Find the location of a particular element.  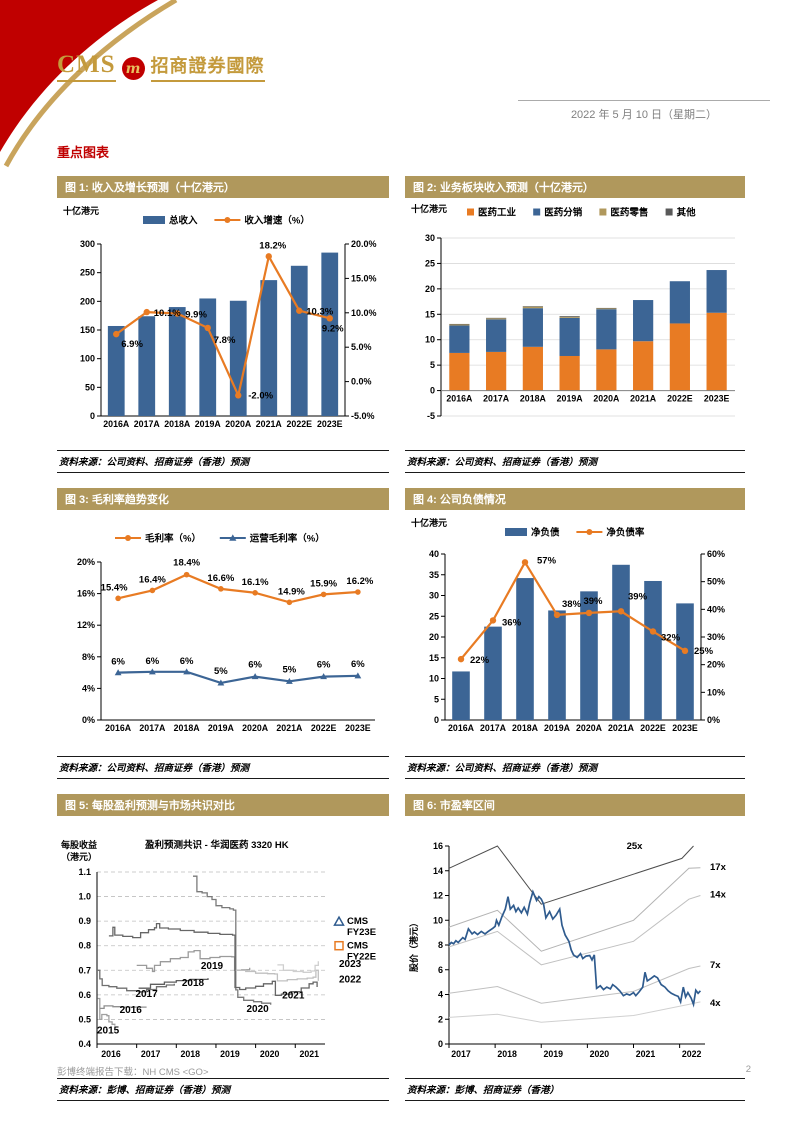

svg-text: 2022 is located at coordinates (350, 979).